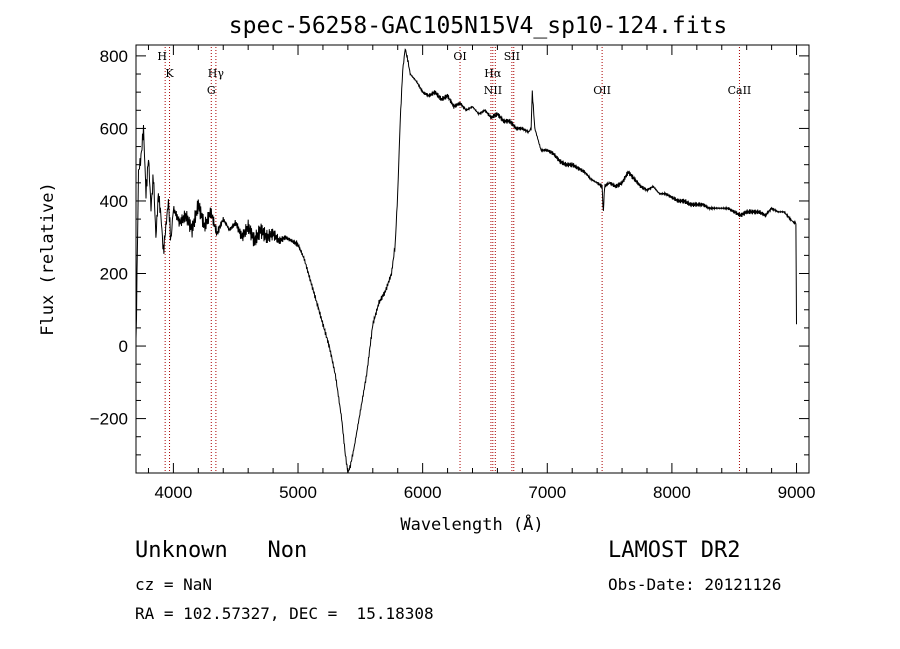 The width and height of the screenshot is (900, 649). Describe the element at coordinates (123, 346) in the screenshot. I see `y-tick-label: 0` at that location.